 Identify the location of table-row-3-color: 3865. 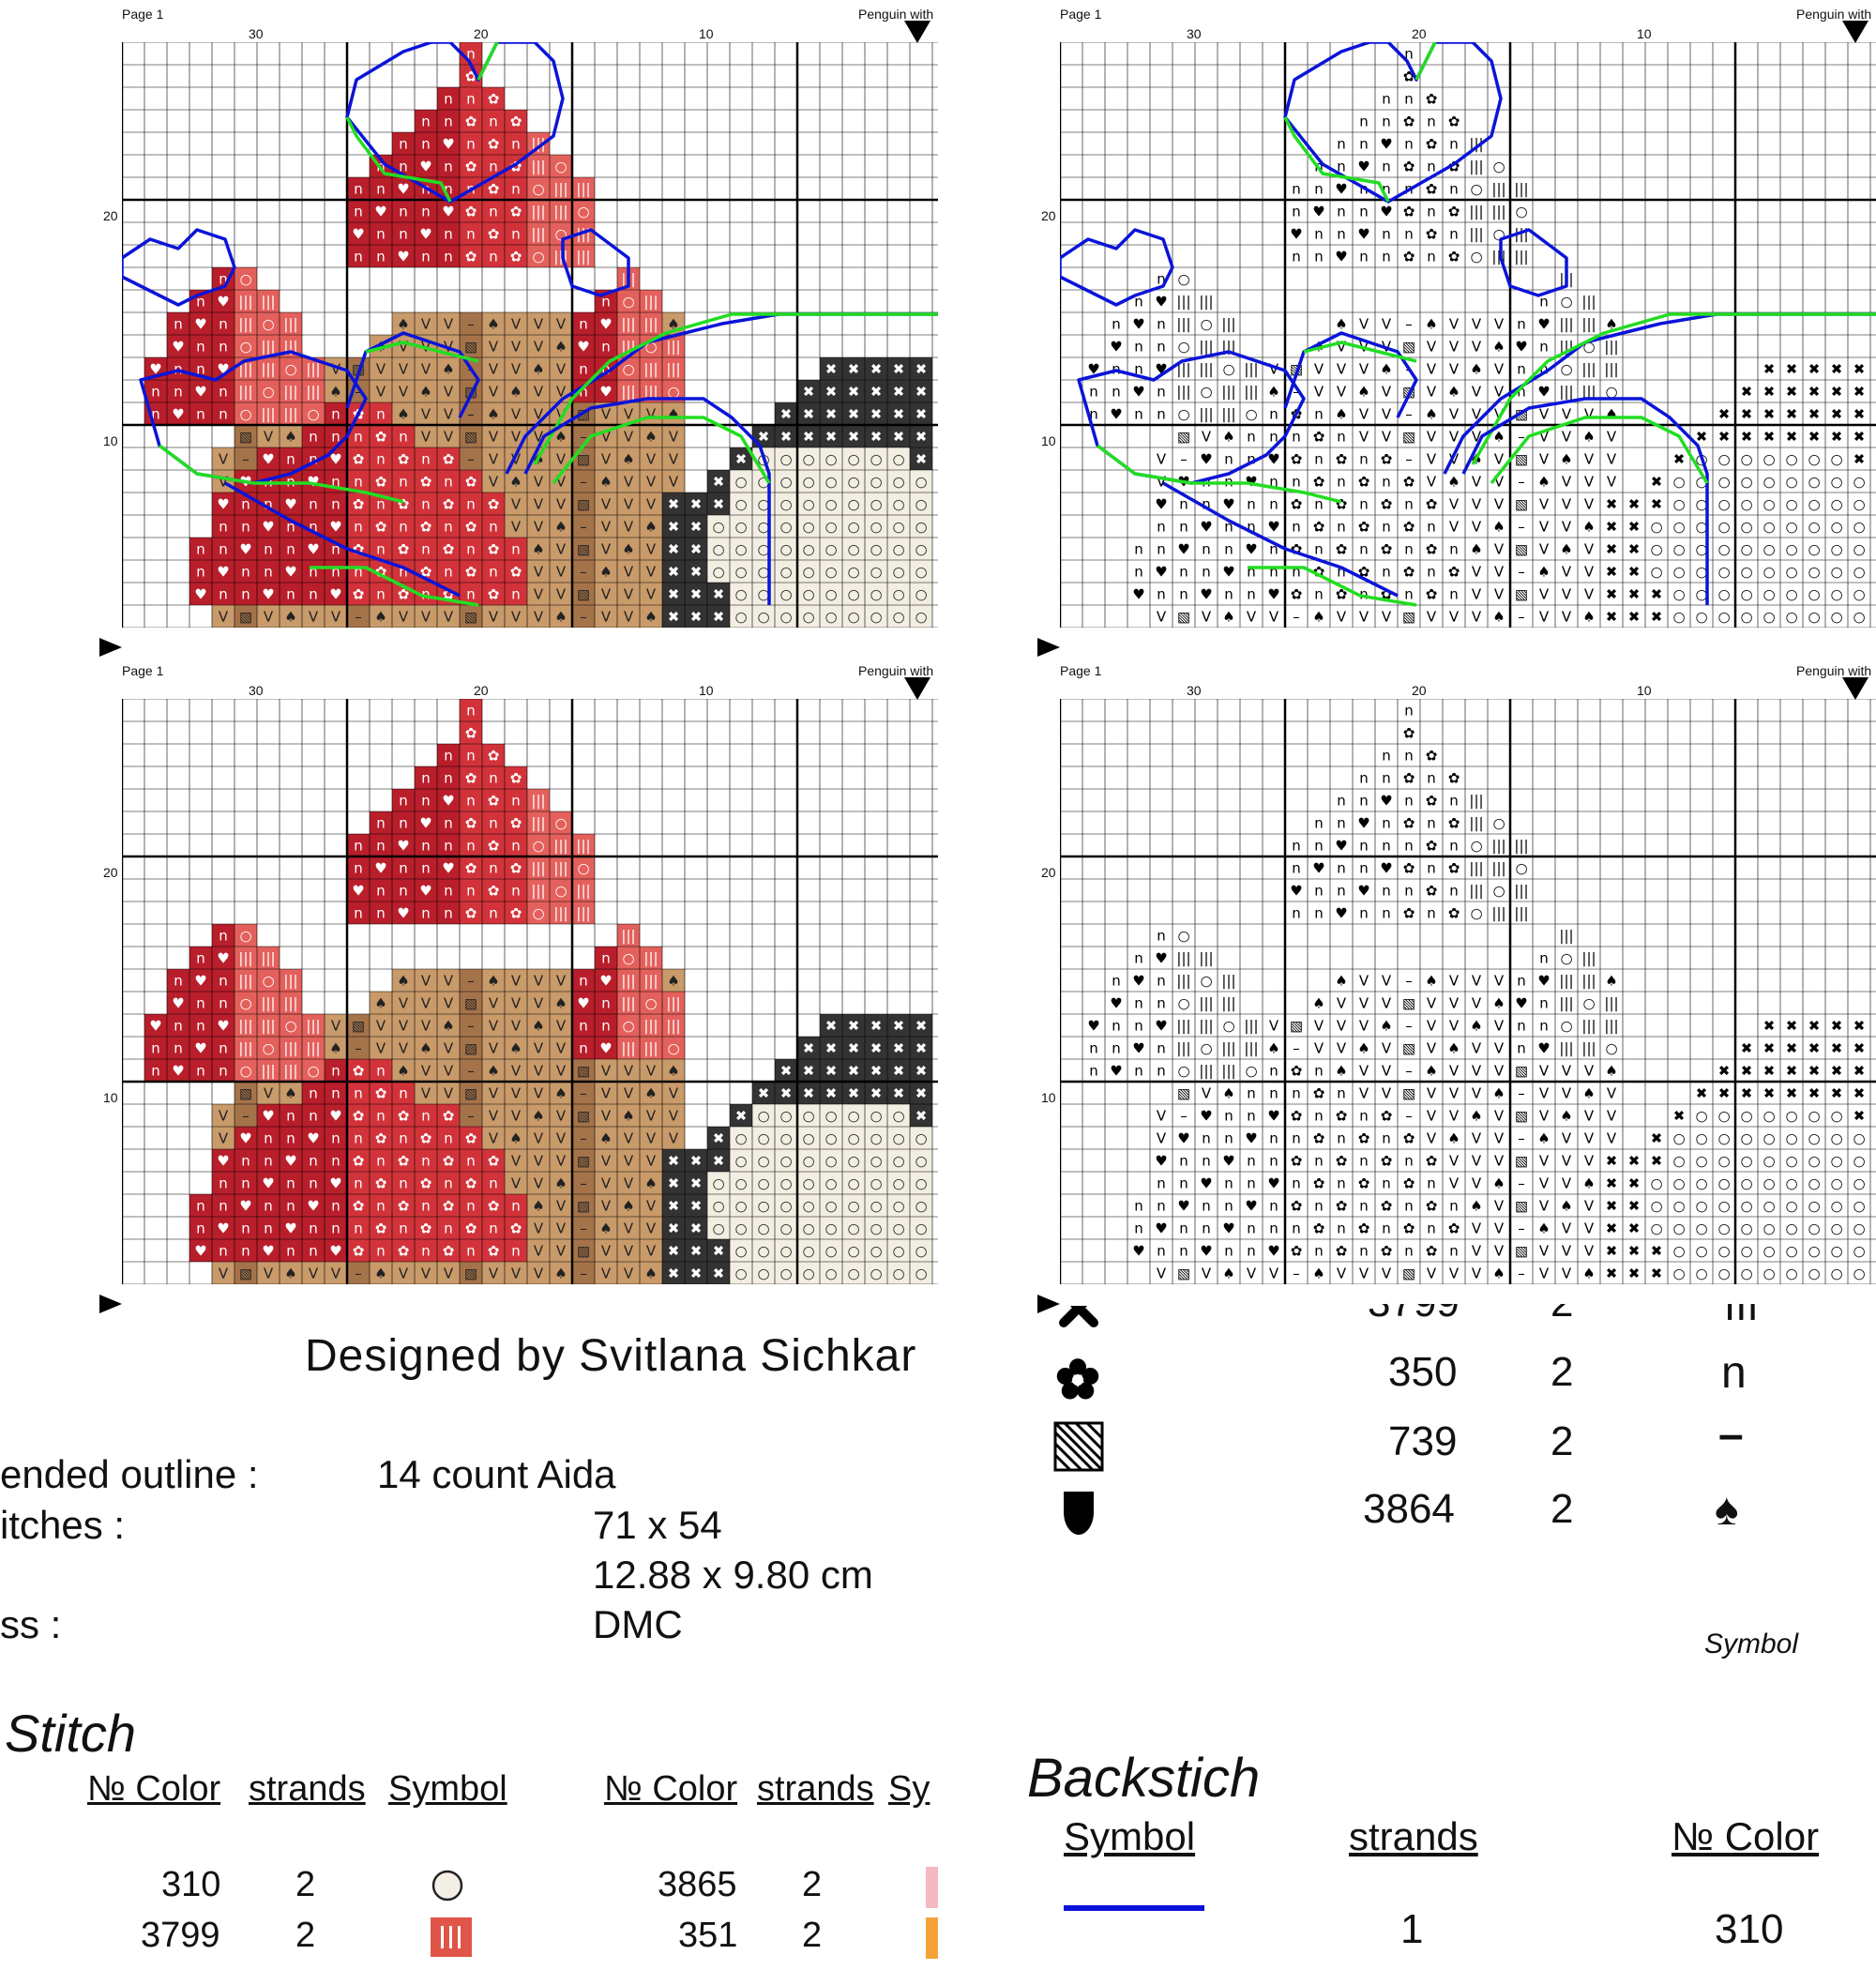
(697, 1885).